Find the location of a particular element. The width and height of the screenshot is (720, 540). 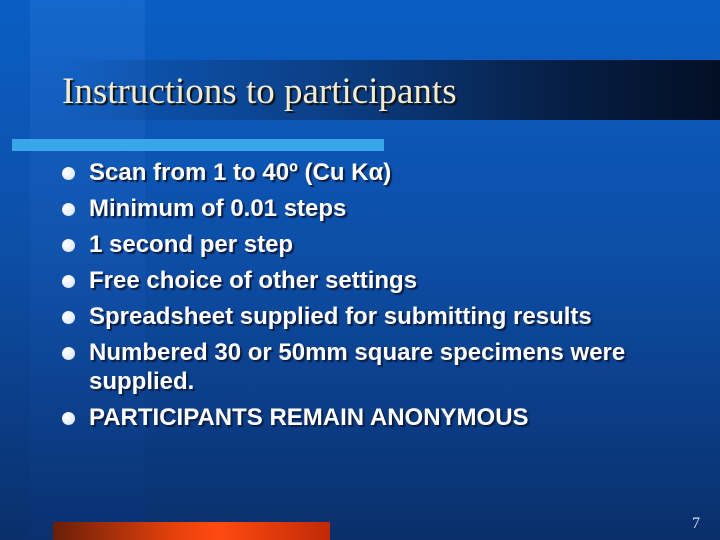

bullet-item: Scan from 1 to 40º (Cu Kα) is located at coordinates (370, 172).